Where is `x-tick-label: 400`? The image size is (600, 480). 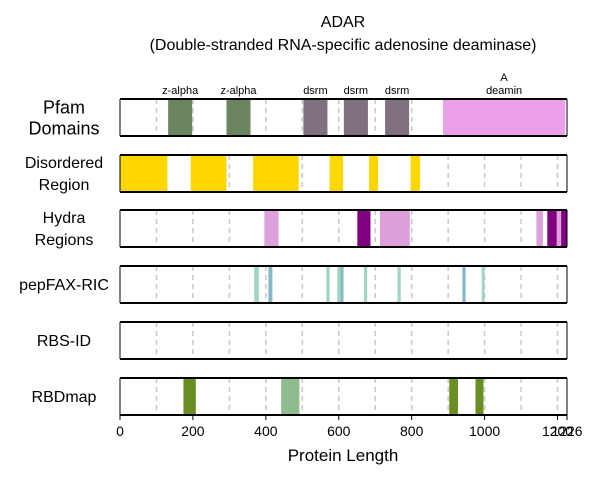
x-tick-label: 400 is located at coordinates (266, 431).